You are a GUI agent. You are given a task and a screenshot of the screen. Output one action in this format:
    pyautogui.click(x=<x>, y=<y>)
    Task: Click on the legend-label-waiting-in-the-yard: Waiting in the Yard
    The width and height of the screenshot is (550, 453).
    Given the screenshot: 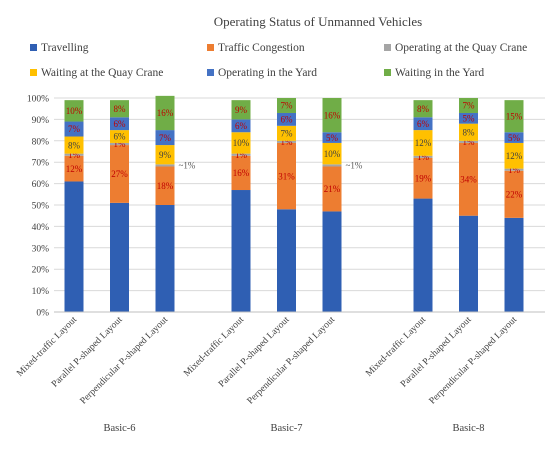 What is the action you would take?
    pyautogui.click(x=439, y=73)
    